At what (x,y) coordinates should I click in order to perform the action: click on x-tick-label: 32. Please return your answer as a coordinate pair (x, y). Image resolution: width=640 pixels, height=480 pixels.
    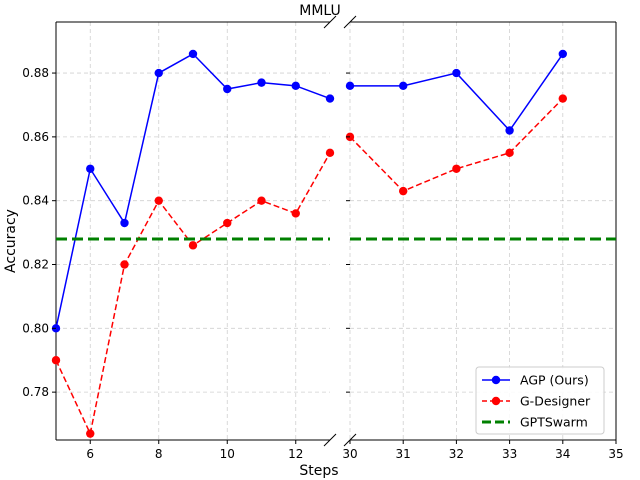
    Looking at the image, I should click on (456, 454).